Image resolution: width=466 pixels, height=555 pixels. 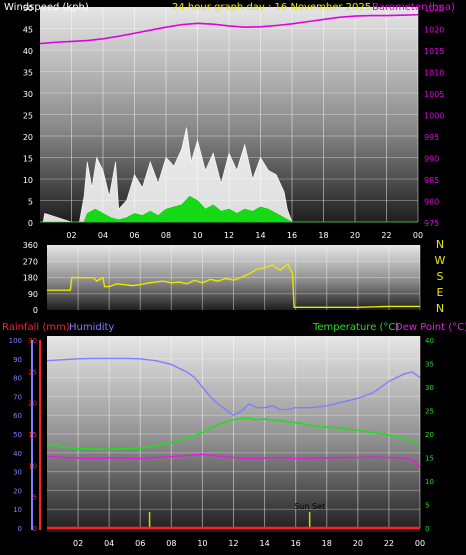 I want to click on wind-tick-label: 5, so click(x=30, y=202).